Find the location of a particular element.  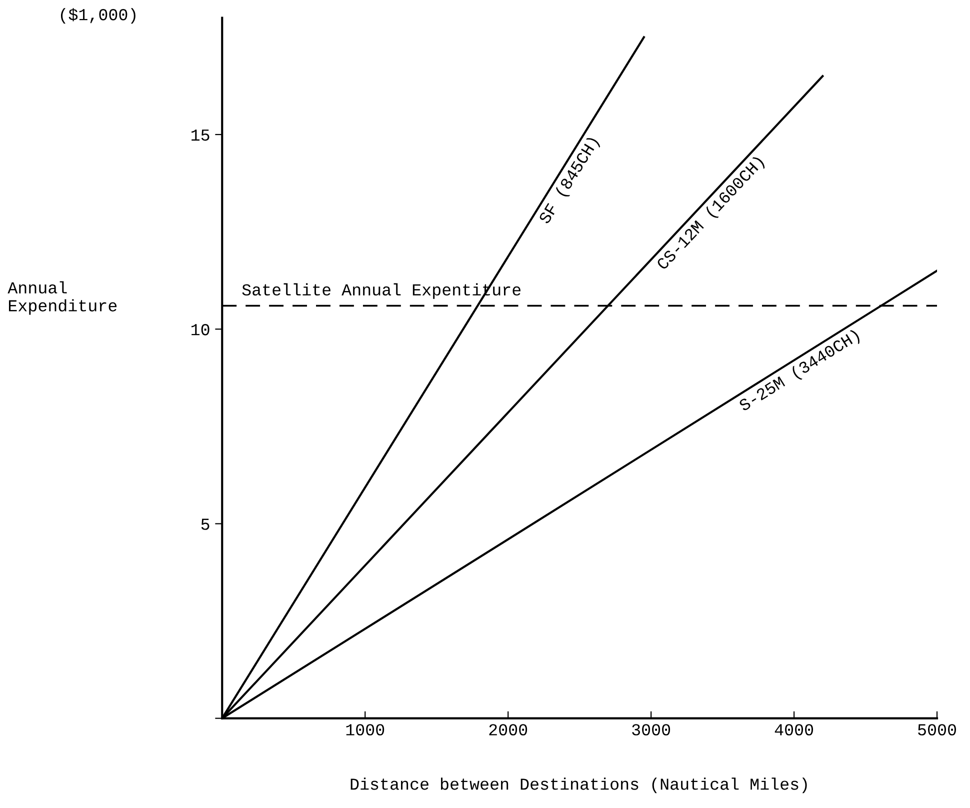

x-tick-label: 1000 is located at coordinates (365, 730).